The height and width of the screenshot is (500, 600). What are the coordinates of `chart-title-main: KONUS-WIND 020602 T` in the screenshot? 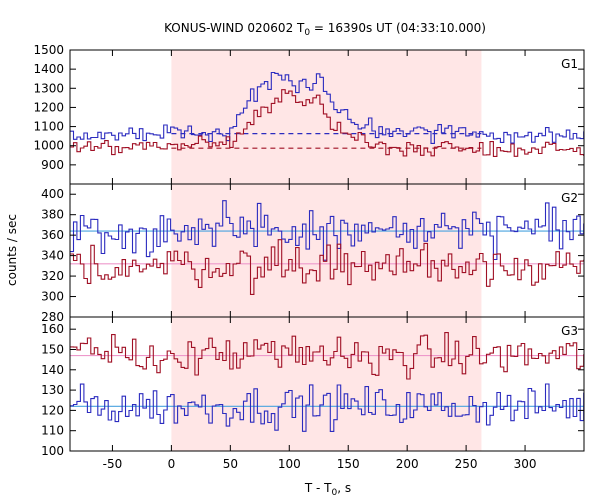 It's located at (234, 28).